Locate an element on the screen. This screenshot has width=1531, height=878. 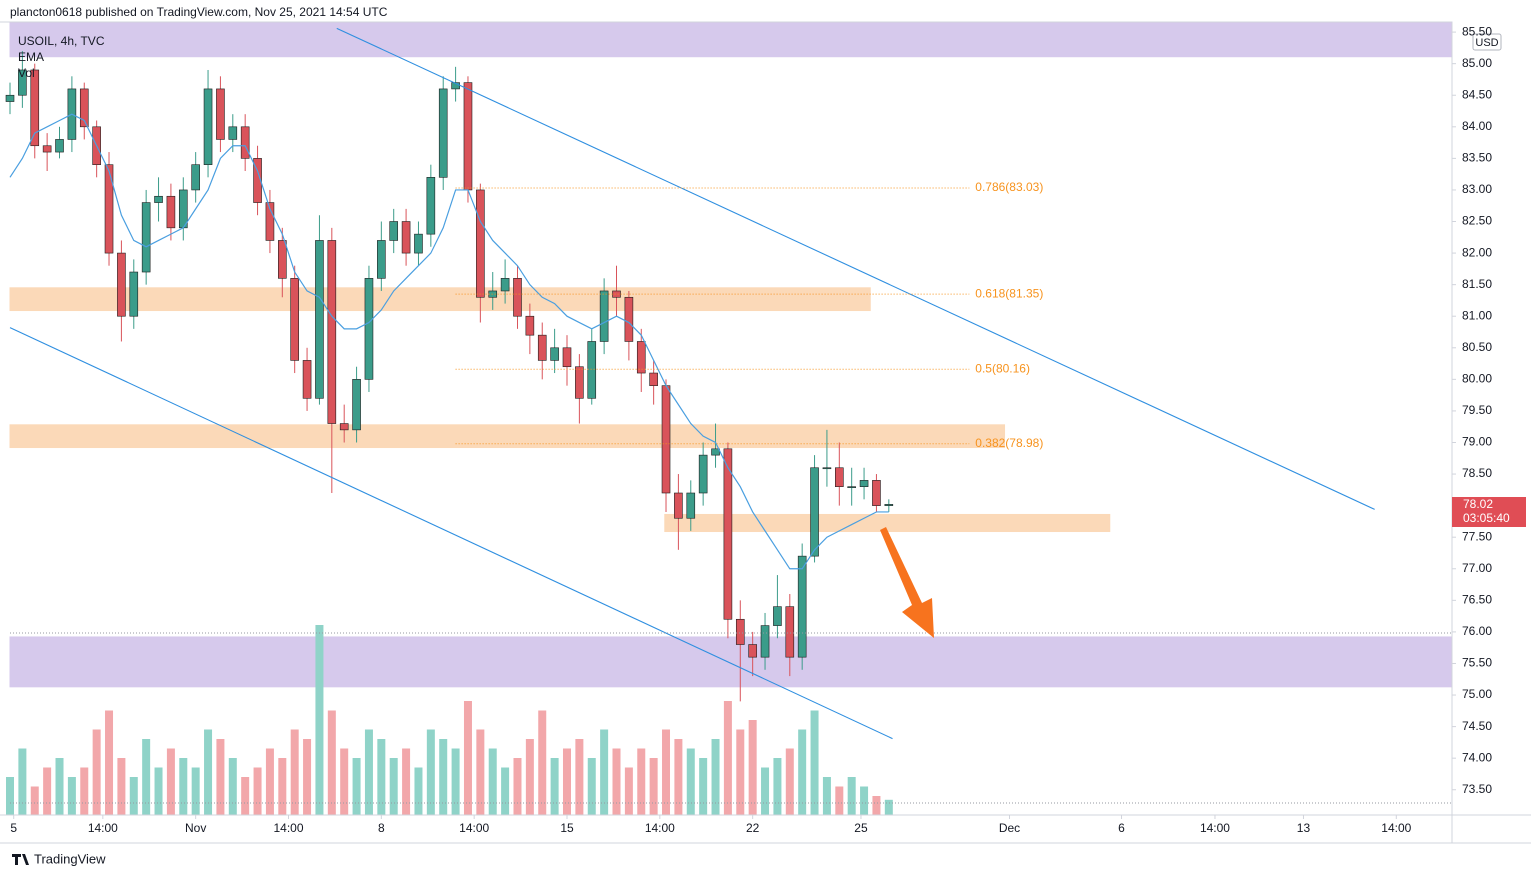
y-tick-label: 78.50 is located at coordinates (1477, 473).